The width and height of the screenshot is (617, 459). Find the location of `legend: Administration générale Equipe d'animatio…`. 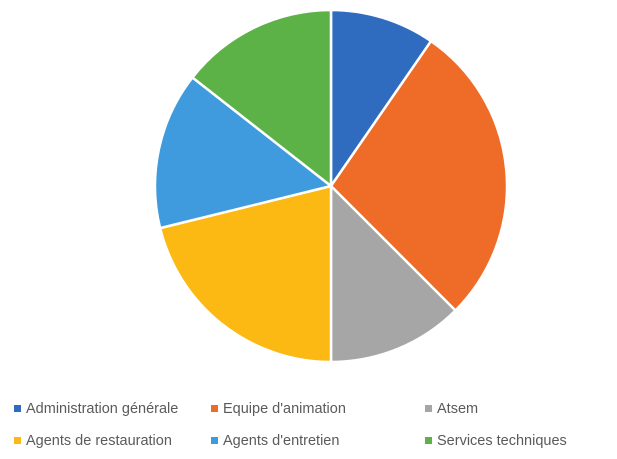

legend: Administration générale Equipe d'animatio… is located at coordinates (290, 425).